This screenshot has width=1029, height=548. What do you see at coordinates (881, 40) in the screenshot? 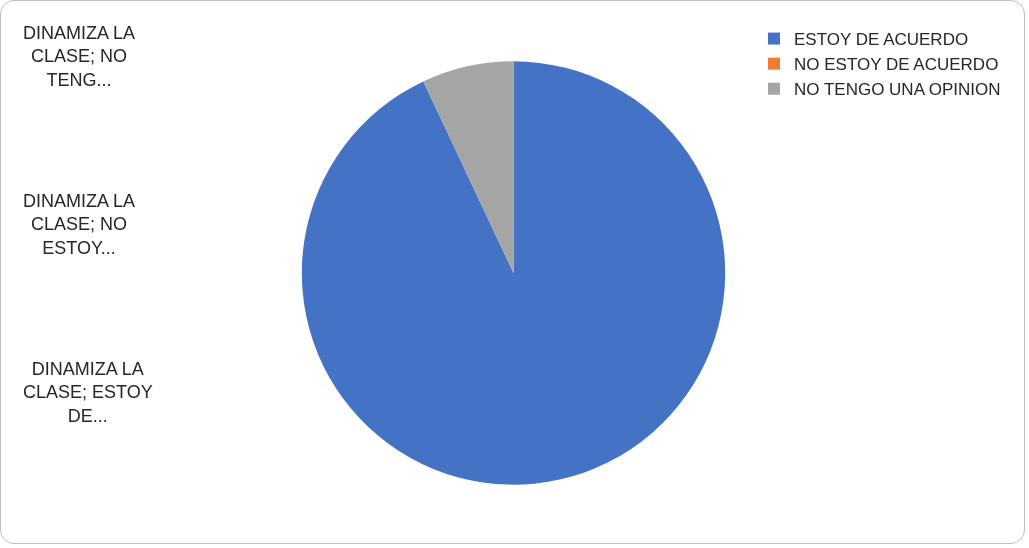
I see `legend-label: ESTOY DE ACUERDO` at bounding box center [881, 40].